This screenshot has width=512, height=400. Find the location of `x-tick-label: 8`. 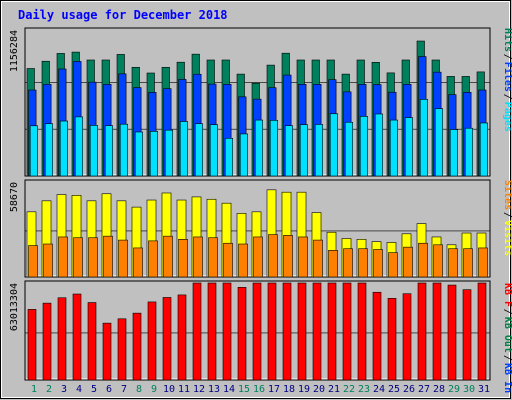

x-tick-label: 8 is located at coordinates (139, 389).